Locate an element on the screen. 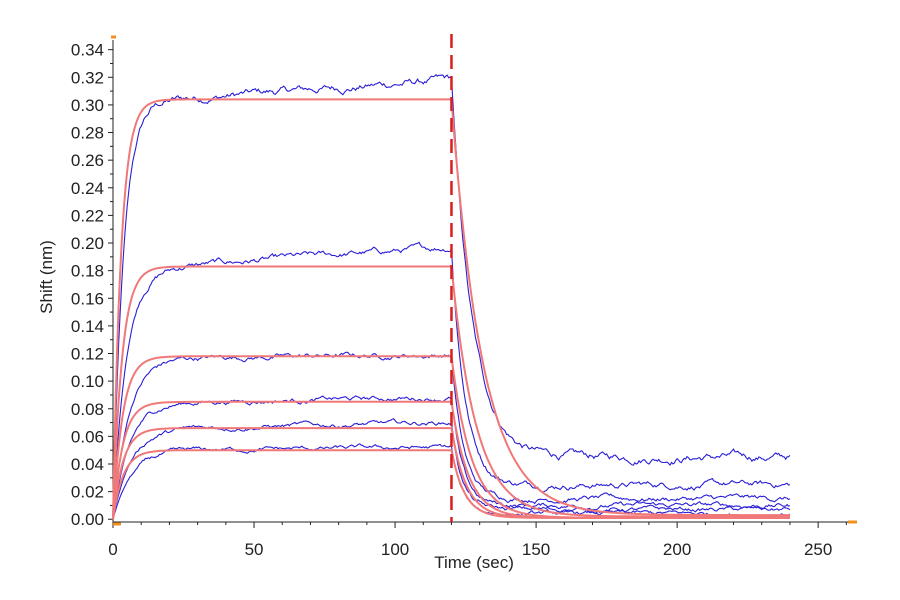 This screenshot has height=600, width=900. y-tick-label: 0.26 is located at coordinates (87, 160).